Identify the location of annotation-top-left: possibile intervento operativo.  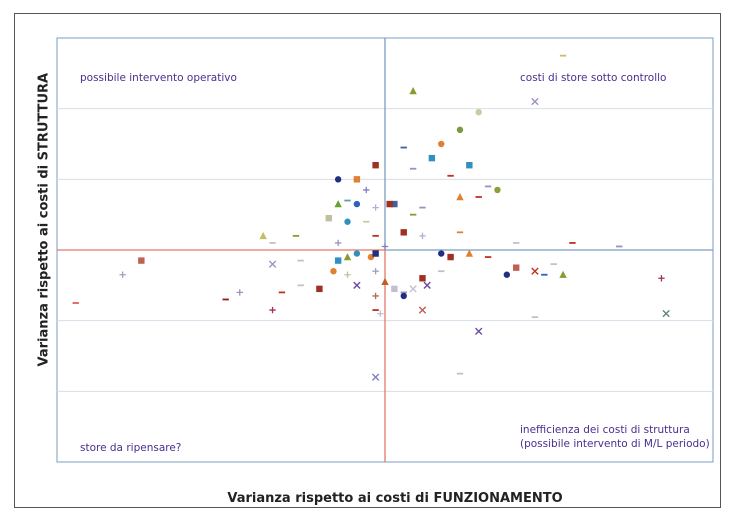
(158, 78).